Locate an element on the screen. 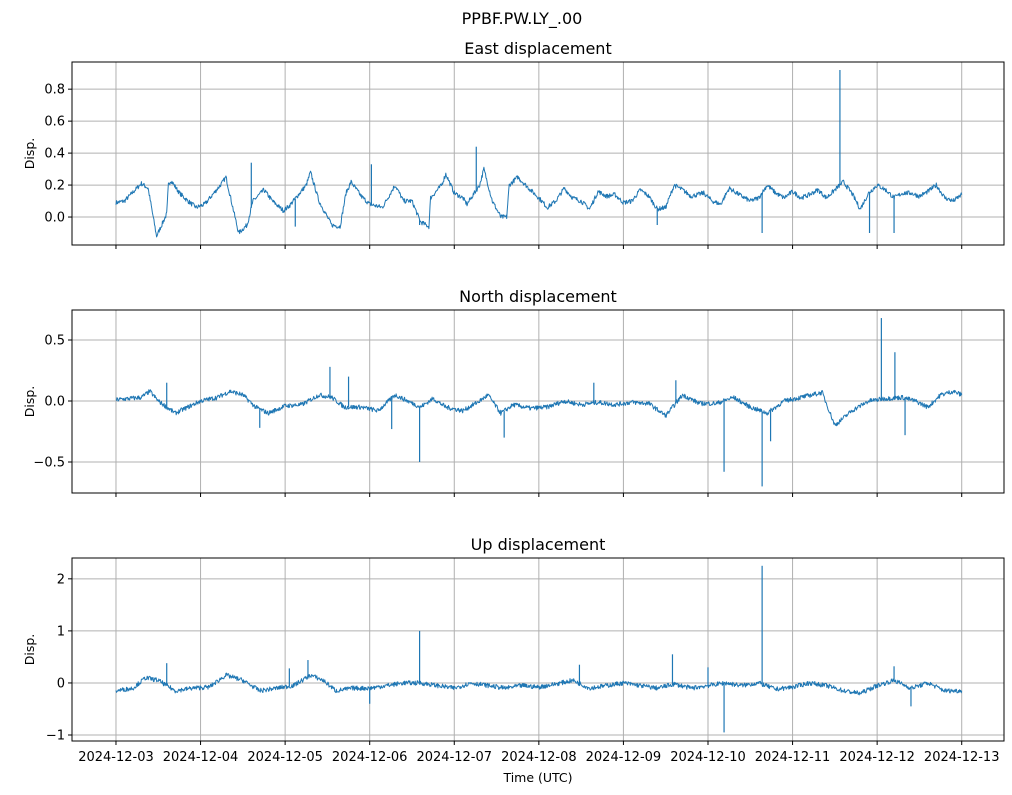 The width and height of the screenshot is (1012, 795). y-tick-label: −0.5 is located at coordinates (49, 463).